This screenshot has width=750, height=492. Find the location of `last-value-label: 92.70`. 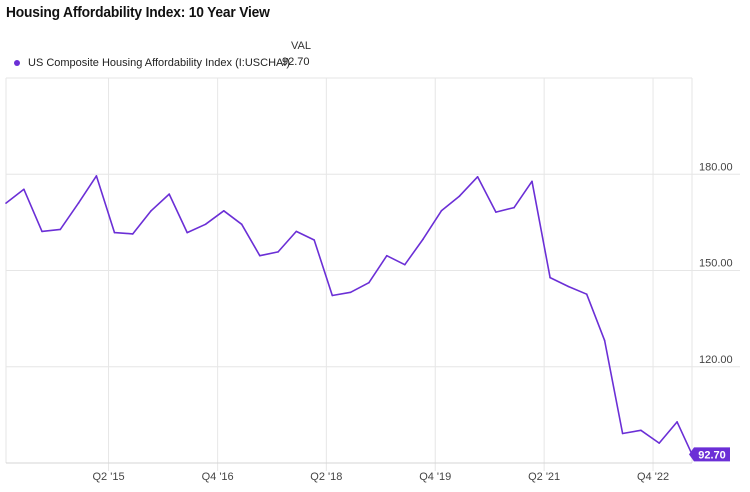

last-value-label: 92.70 is located at coordinates (712, 455).